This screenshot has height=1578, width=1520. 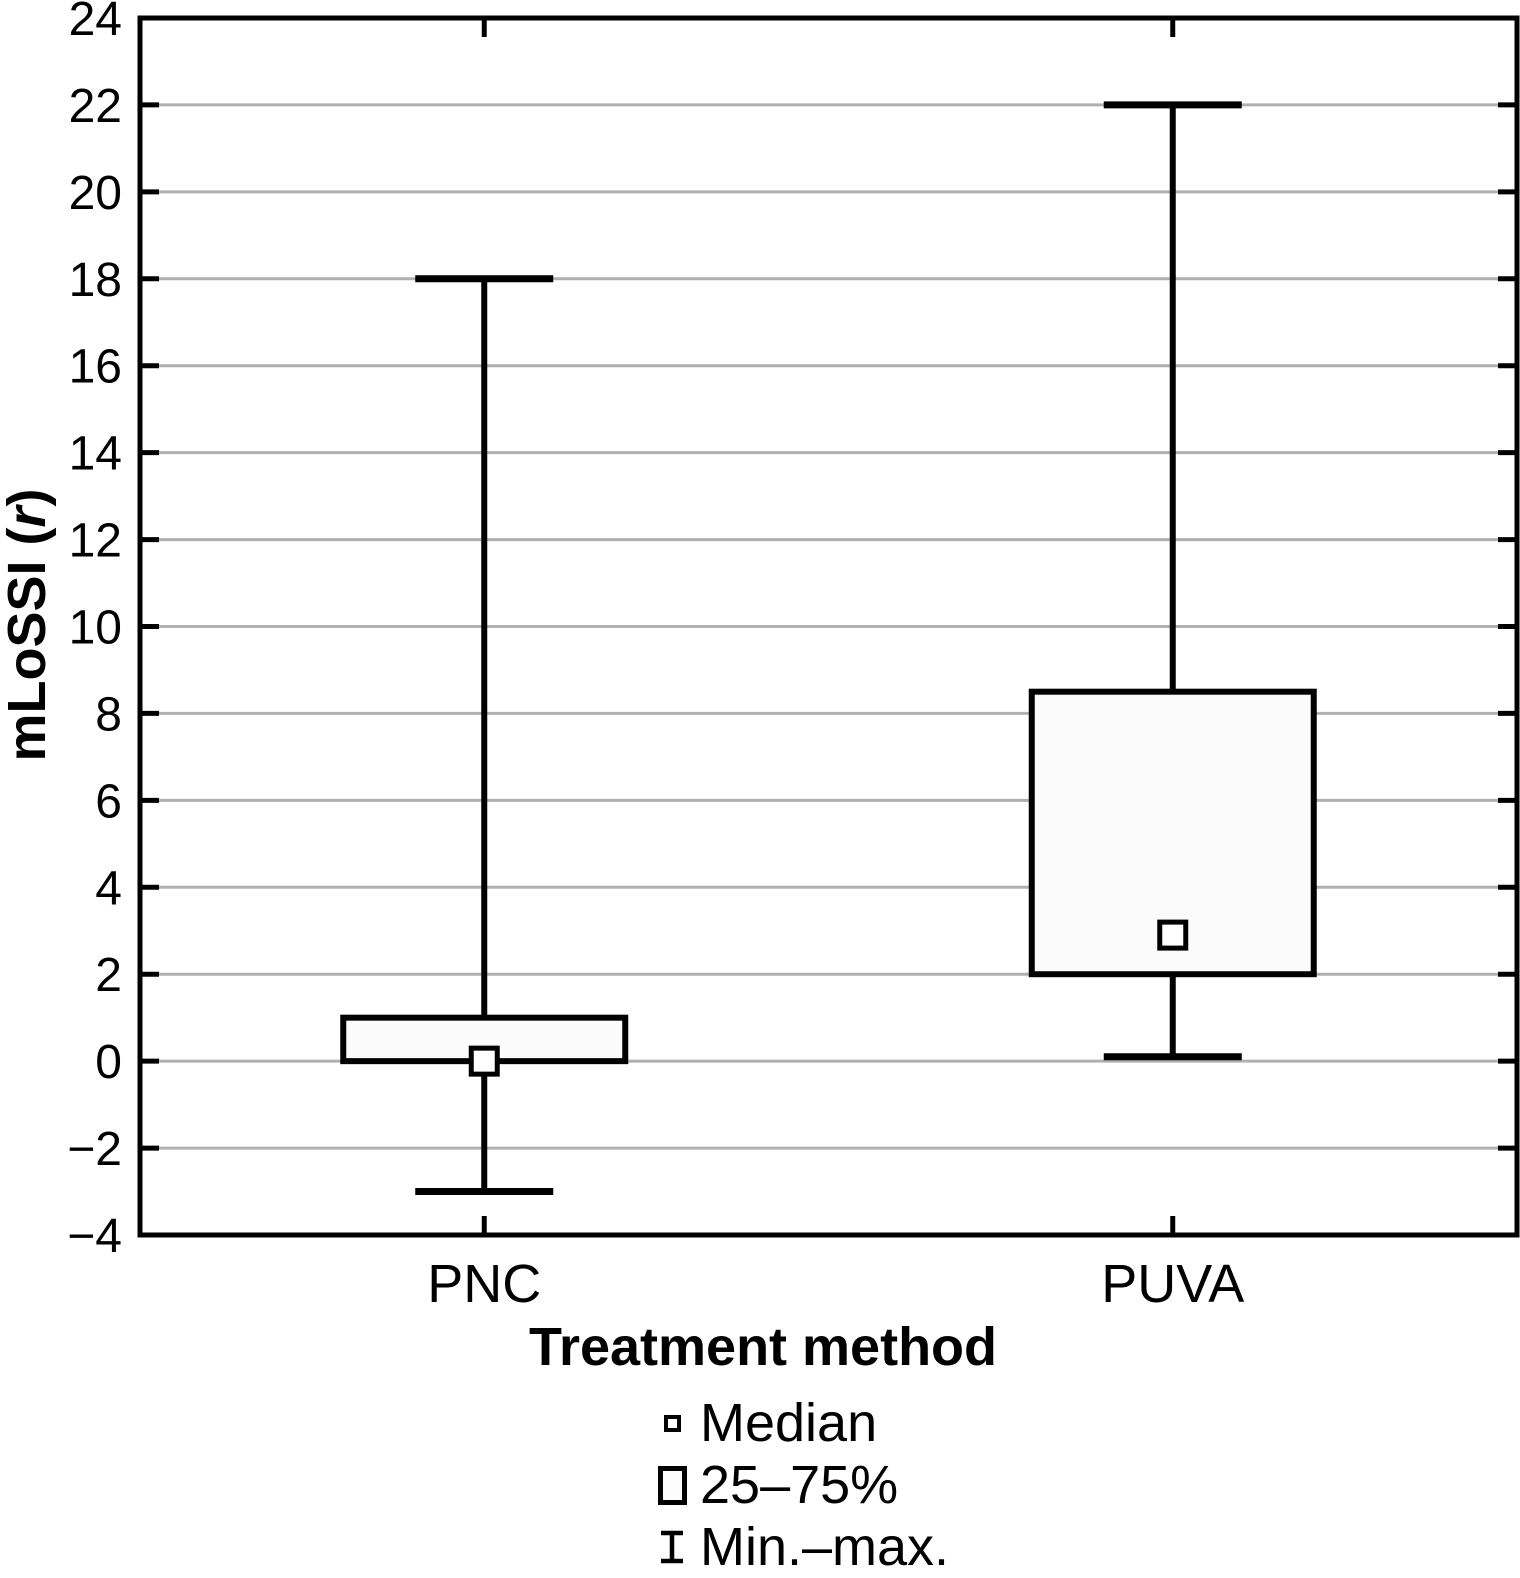 What do you see at coordinates (1172, 1284) in the screenshot?
I see `category-label-PUVA: PUVA` at bounding box center [1172, 1284].